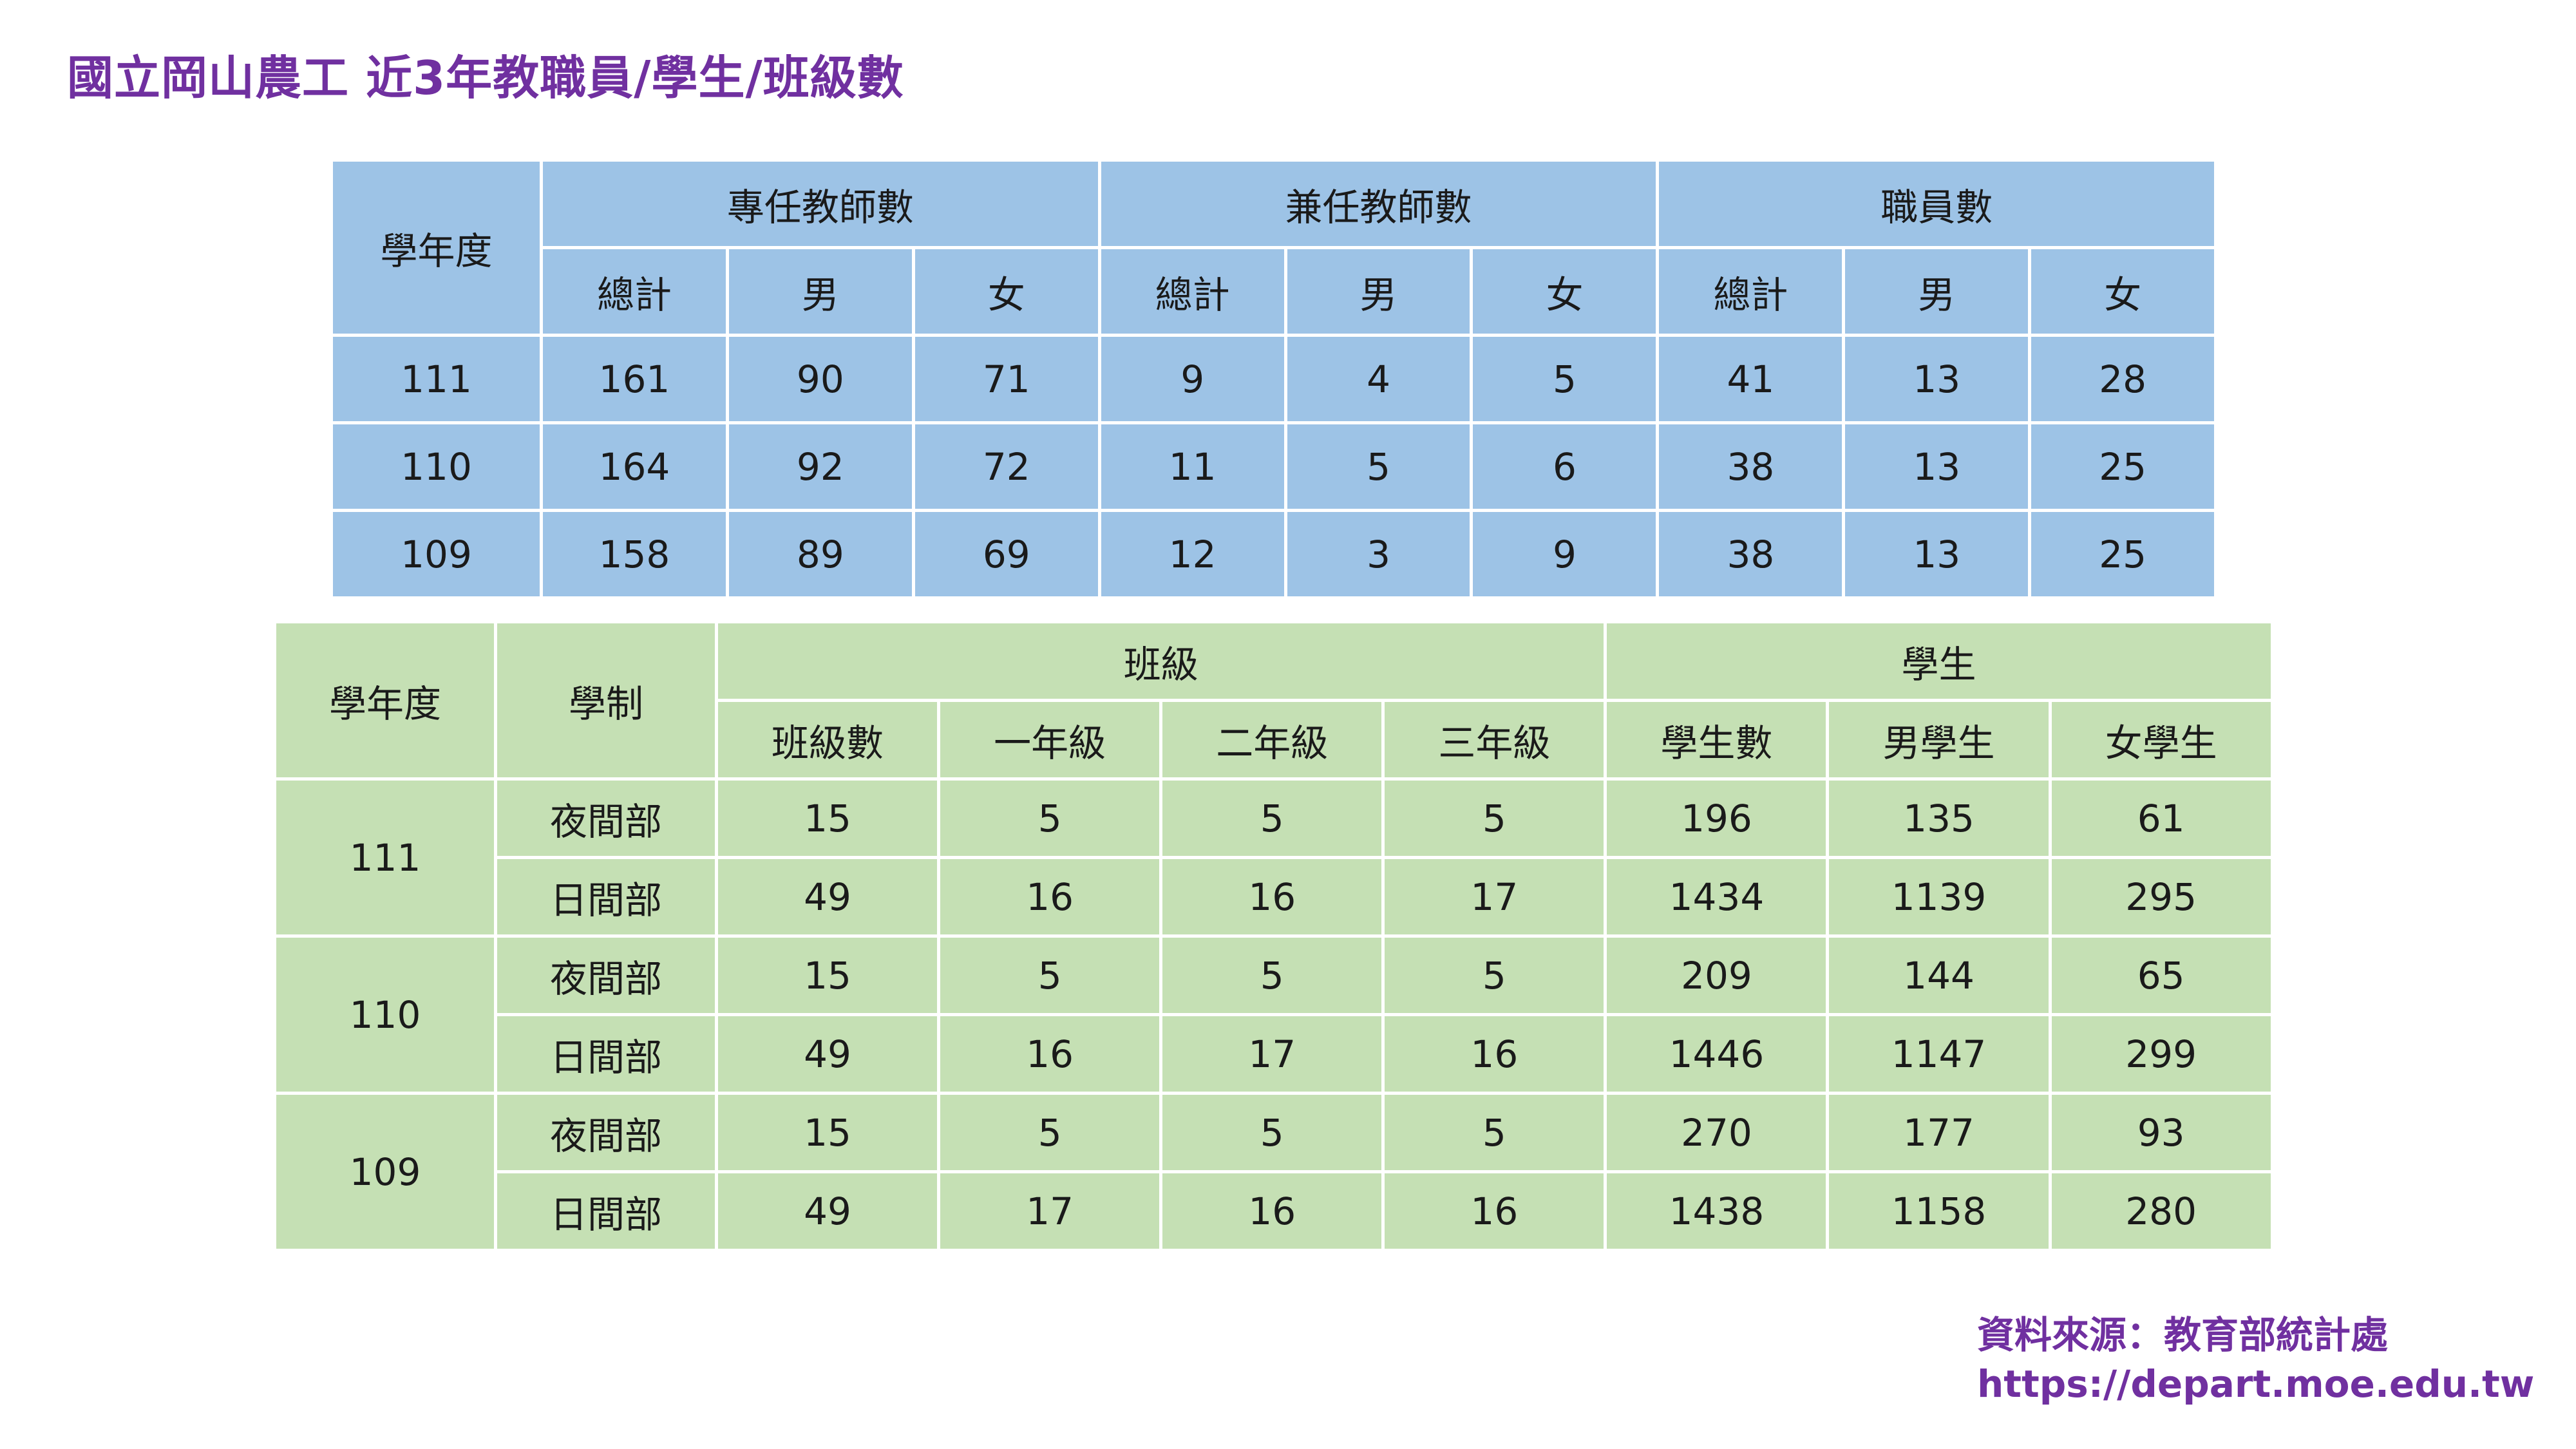 The image size is (2576, 1449). Describe the element at coordinates (1192, 466) in the screenshot. I see `table-cell: 11` at that location.